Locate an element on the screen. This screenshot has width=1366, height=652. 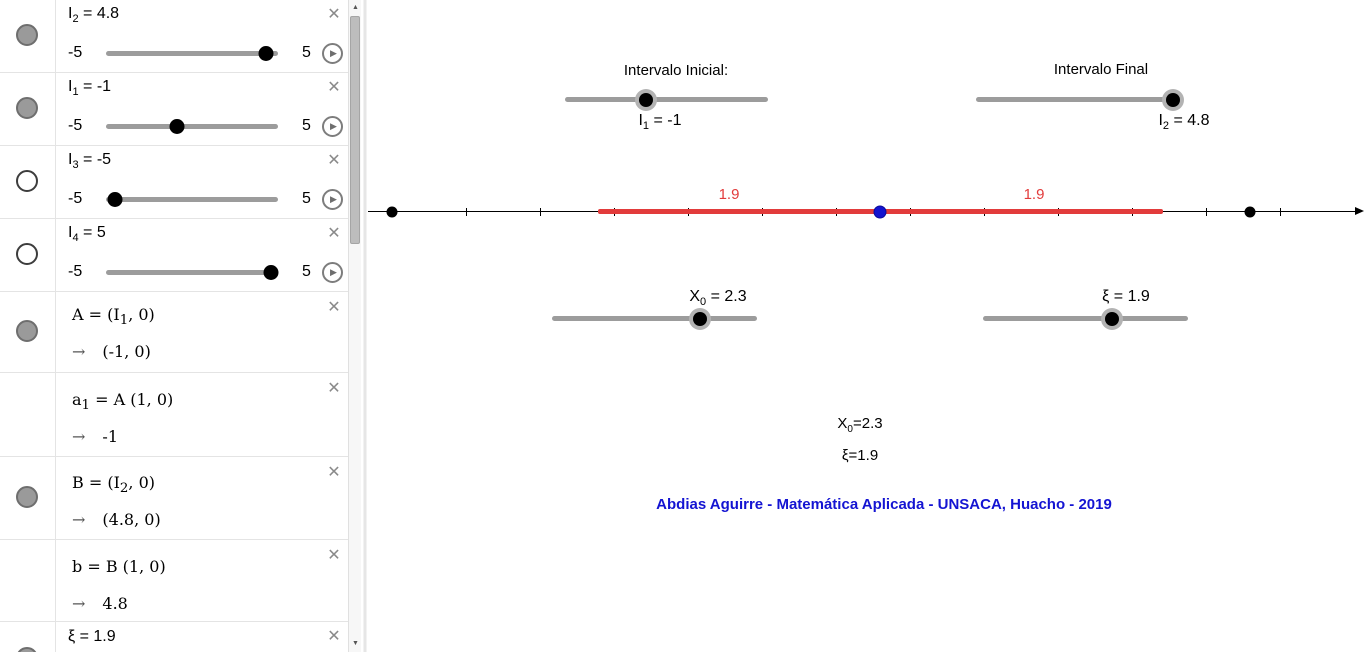
slider-xi-value-label: ξ = 1.9 is located at coordinates (1126, 296).